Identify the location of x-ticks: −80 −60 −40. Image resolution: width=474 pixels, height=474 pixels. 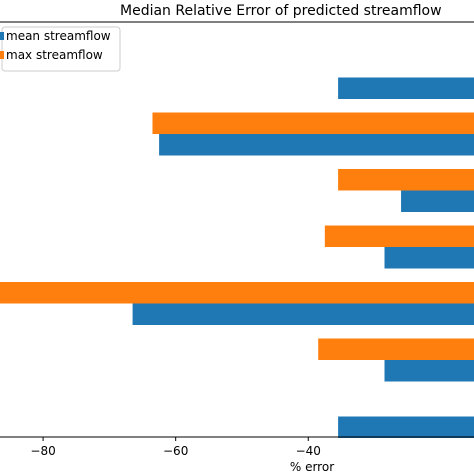
(175, 447).